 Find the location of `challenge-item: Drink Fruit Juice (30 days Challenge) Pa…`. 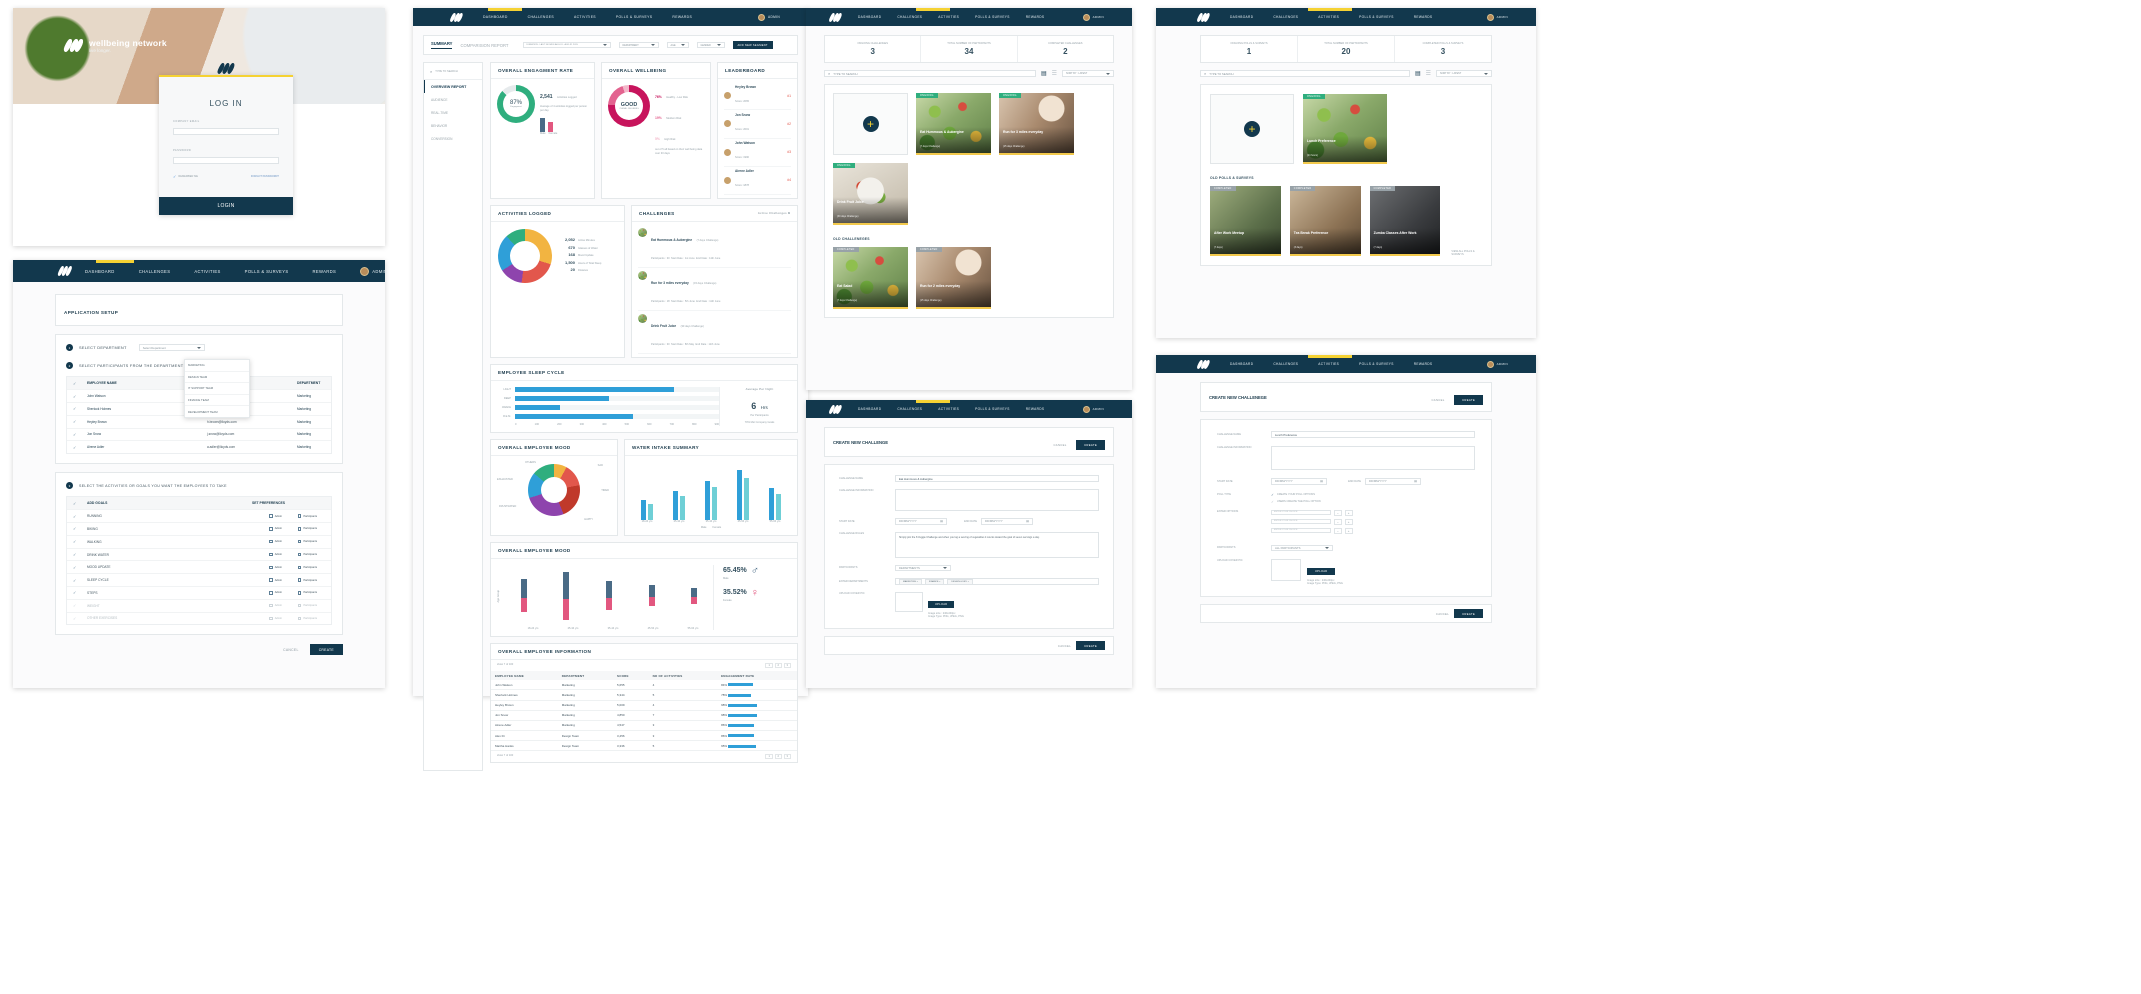

challenge-item: Drink Fruit Juice (30 days Challenge) Pa… is located at coordinates (714, 332).